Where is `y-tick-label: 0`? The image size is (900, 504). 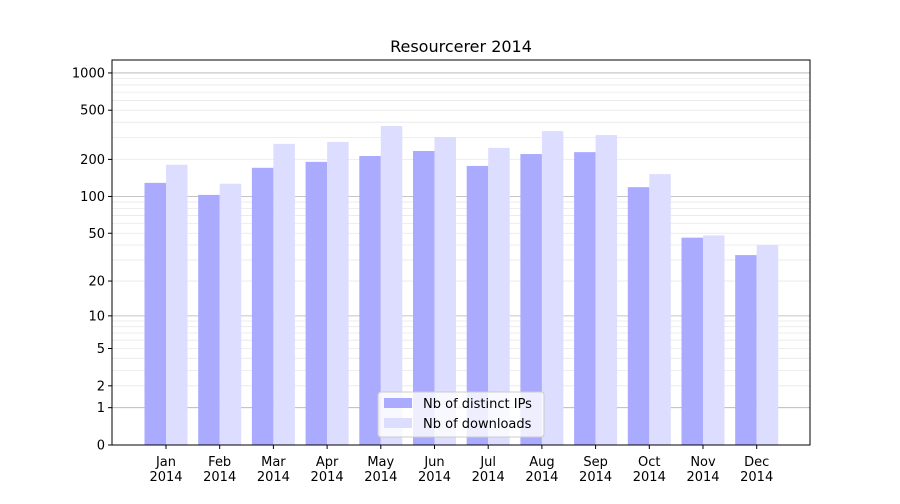 y-tick-label: 0 is located at coordinates (101, 446).